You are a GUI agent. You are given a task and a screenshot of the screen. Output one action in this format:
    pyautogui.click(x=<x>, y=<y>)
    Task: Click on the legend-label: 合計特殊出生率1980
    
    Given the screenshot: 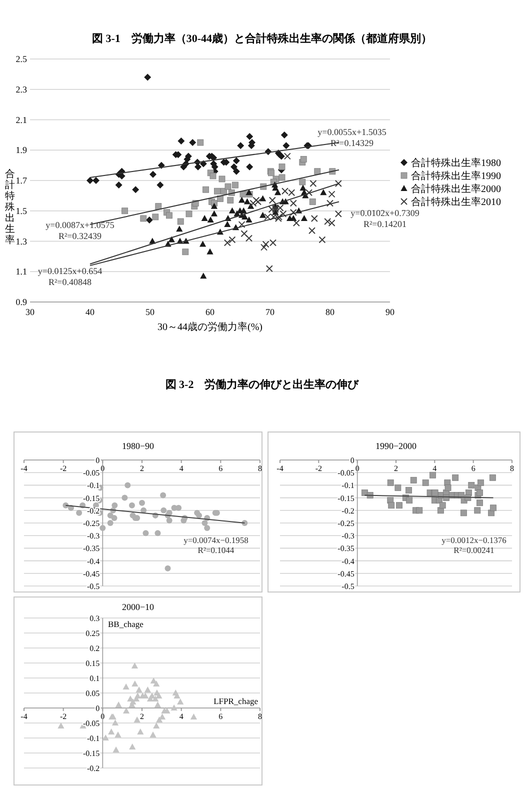 What is the action you would take?
    pyautogui.click(x=456, y=163)
    